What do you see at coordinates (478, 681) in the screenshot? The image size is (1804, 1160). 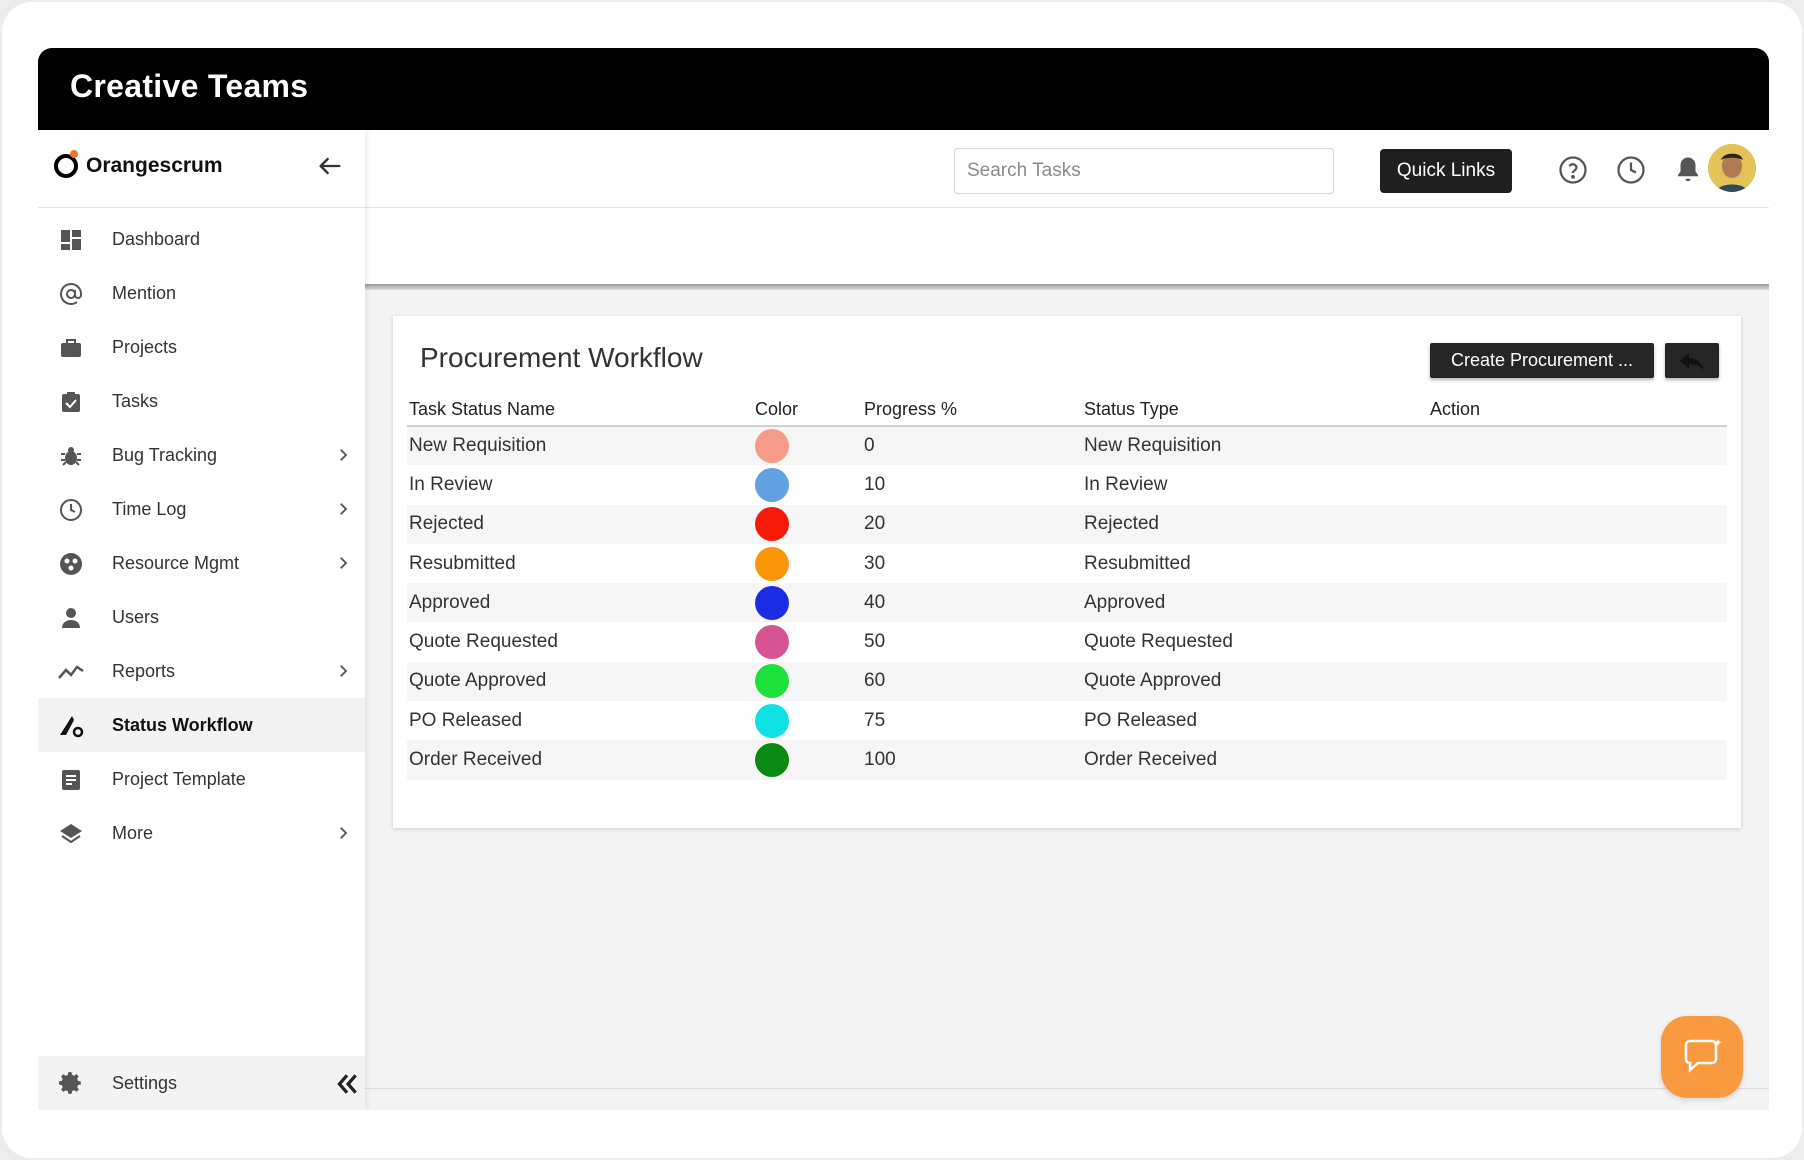 I see `status-name-cell: Quote Approved` at bounding box center [478, 681].